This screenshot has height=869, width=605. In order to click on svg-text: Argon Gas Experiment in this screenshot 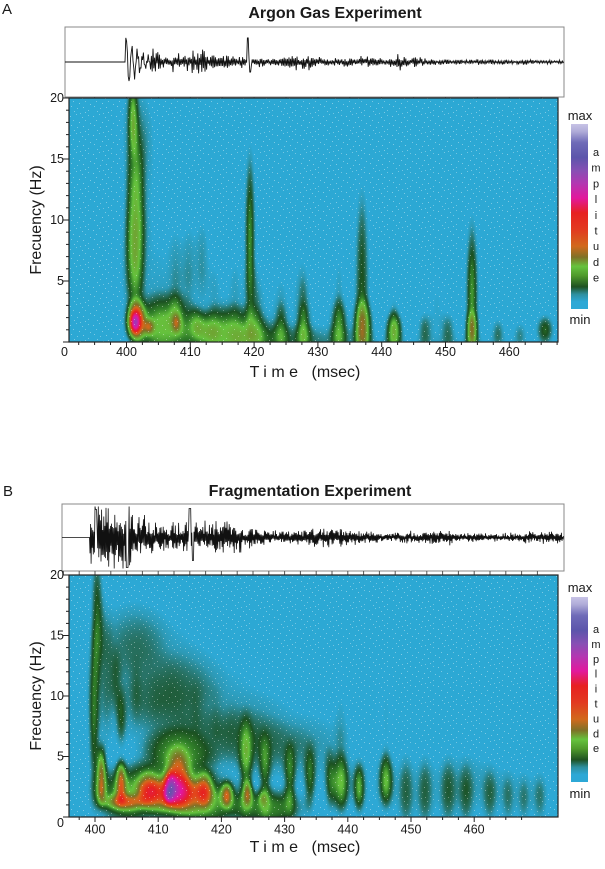, I will do `click(335, 13)`.